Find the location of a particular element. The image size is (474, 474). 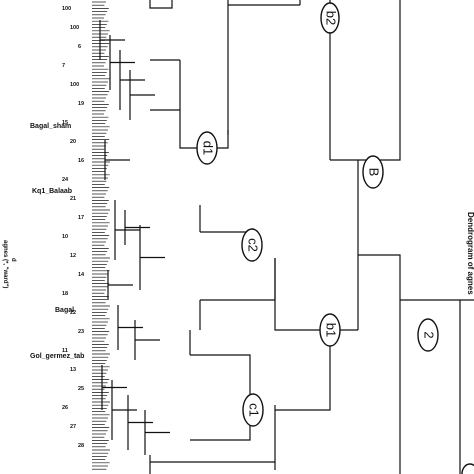

leaf-label: 15 is located at coordinates (65, 123).